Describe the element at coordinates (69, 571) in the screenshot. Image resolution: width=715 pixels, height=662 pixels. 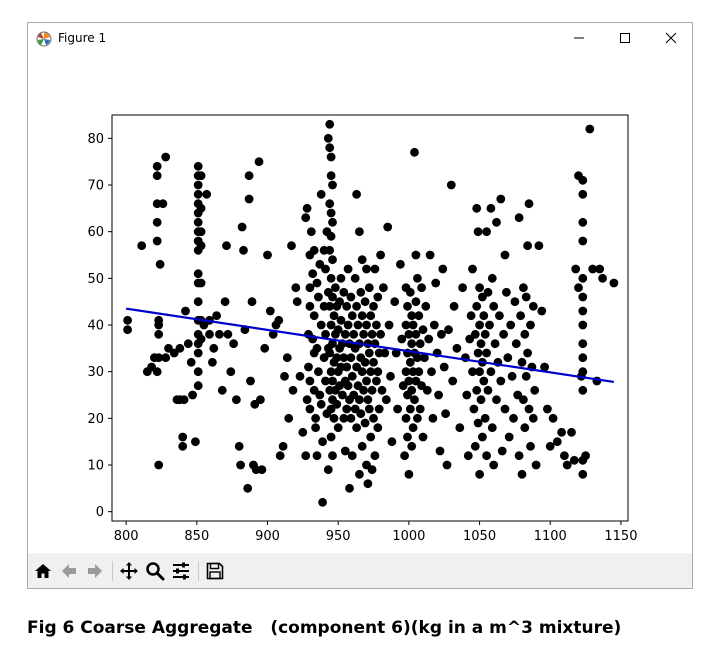
I see `back-button` at that location.